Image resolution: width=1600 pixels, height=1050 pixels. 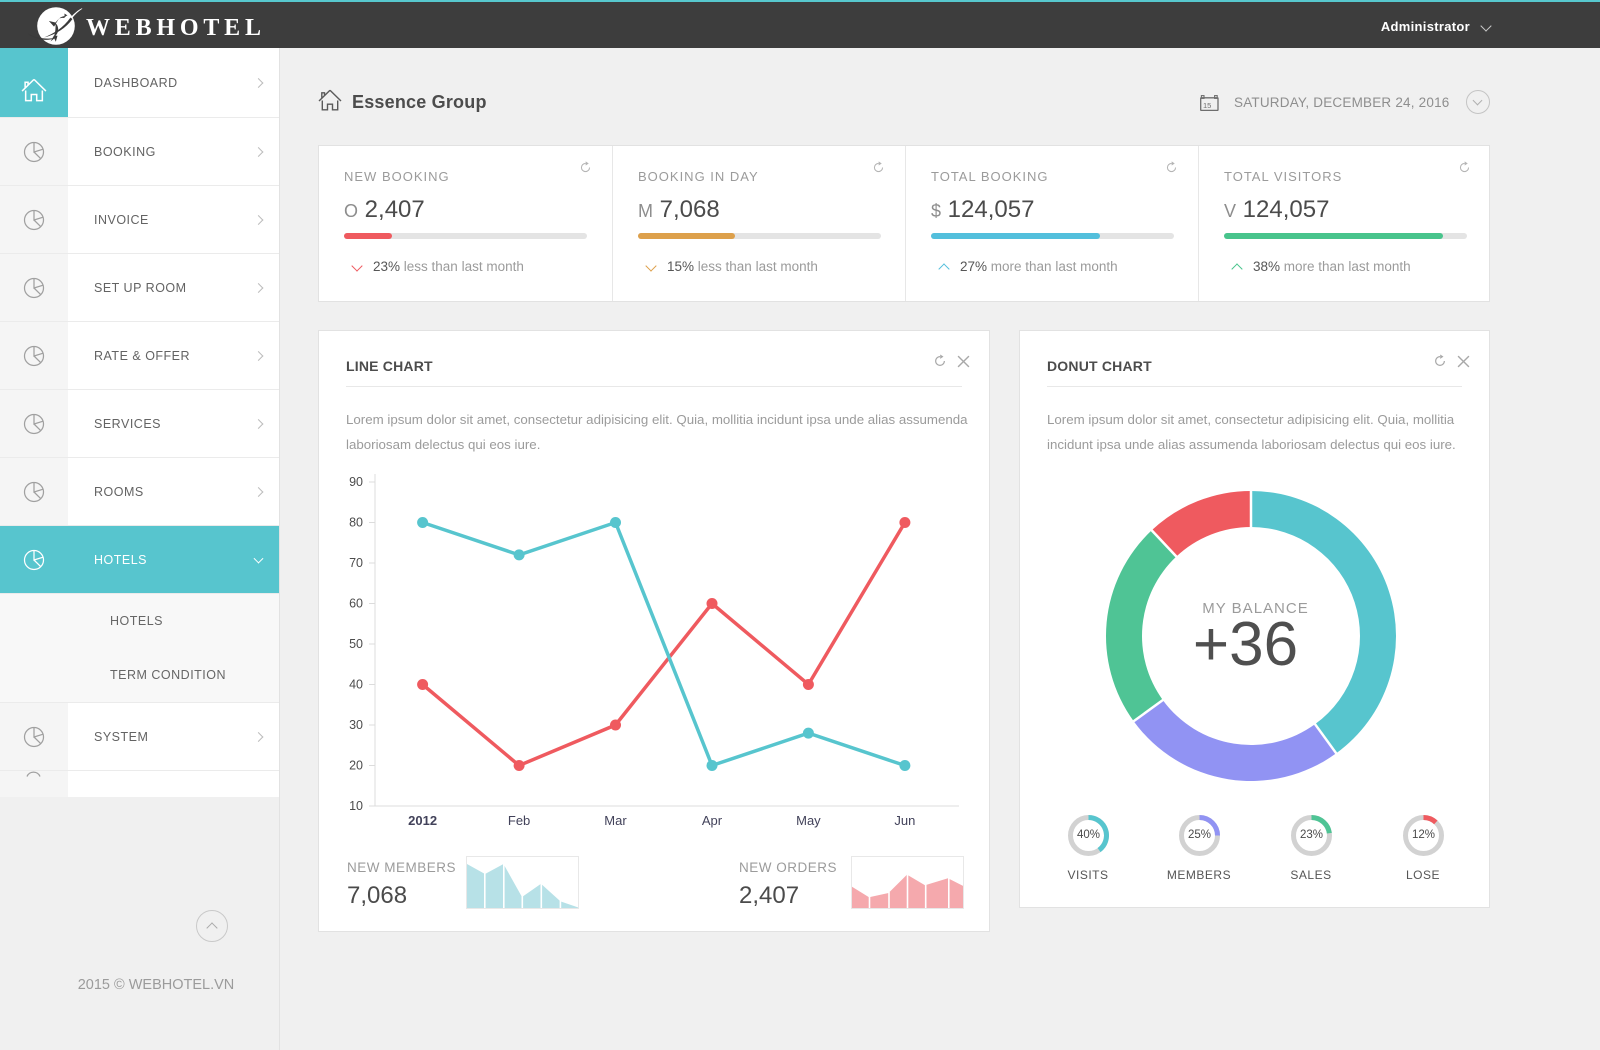 I want to click on svg-text: 2012, so click(x=422, y=820).